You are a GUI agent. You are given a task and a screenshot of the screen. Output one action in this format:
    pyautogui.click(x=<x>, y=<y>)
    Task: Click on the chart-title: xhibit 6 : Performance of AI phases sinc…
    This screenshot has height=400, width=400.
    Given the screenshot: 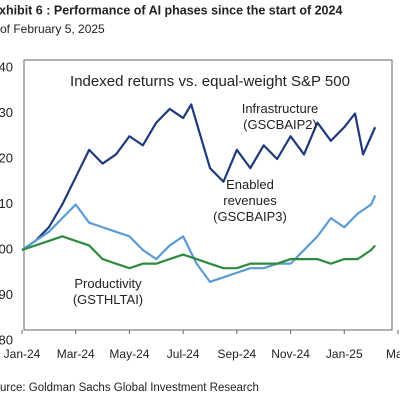 What is the action you would take?
    pyautogui.click(x=171, y=10)
    